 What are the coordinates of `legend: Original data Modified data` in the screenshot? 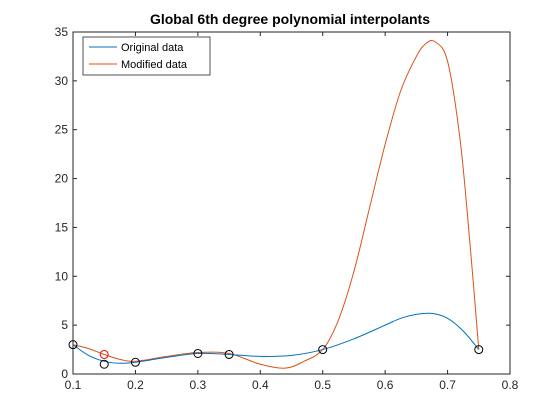 It's located at (146, 56).